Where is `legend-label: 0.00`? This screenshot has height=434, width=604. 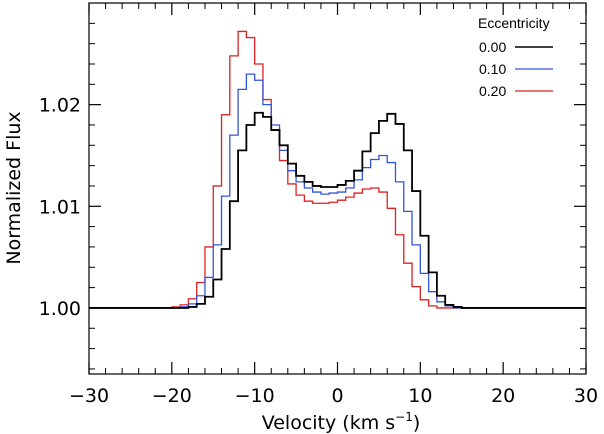 legend-label: 0.00 is located at coordinates (492, 47).